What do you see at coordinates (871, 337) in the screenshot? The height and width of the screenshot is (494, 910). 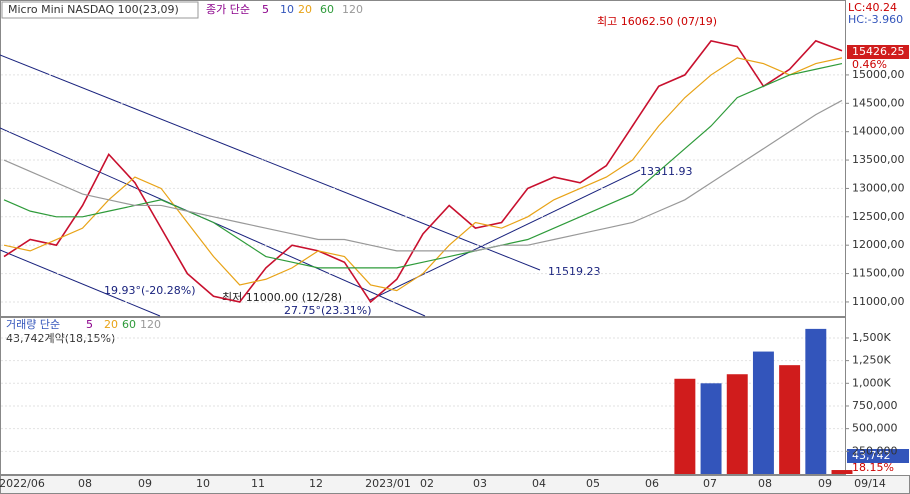 I see `y-tick-label: 1,500K` at bounding box center [871, 337].